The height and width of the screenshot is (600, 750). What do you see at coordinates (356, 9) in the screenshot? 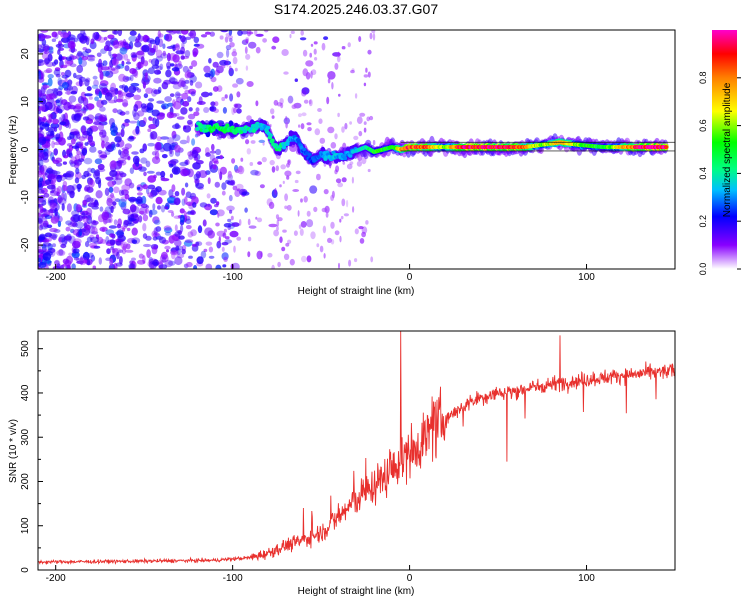
I see `figure-title: S174.2025.246.03.37.G07` at bounding box center [356, 9].